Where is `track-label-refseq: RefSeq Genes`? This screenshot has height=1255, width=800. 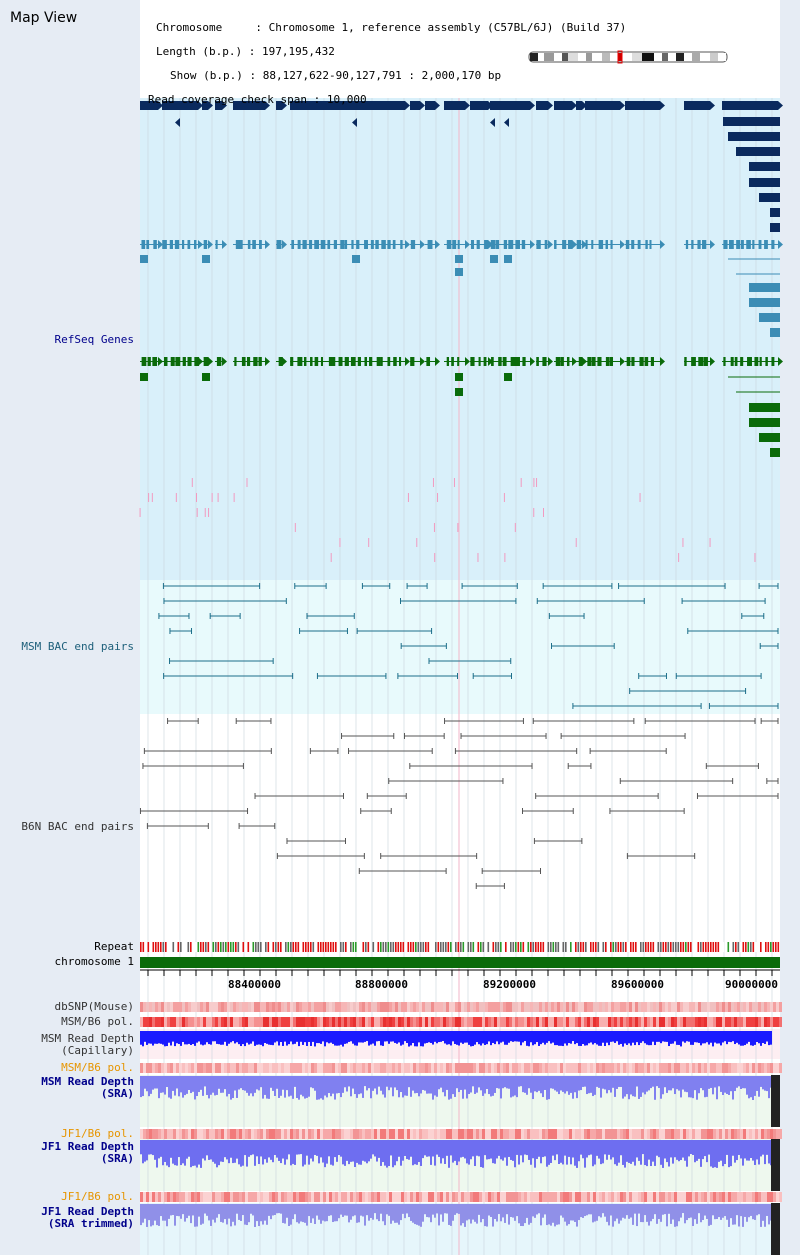
track-label-refseq: RefSeq Genes is located at coordinates (94, 339).